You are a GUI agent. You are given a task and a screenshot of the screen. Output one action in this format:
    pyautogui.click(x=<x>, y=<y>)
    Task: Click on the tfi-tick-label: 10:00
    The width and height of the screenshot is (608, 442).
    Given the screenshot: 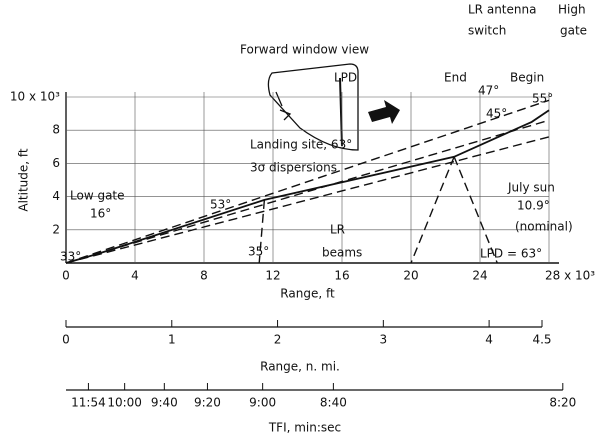 What is the action you would take?
    pyautogui.click(x=124, y=403)
    